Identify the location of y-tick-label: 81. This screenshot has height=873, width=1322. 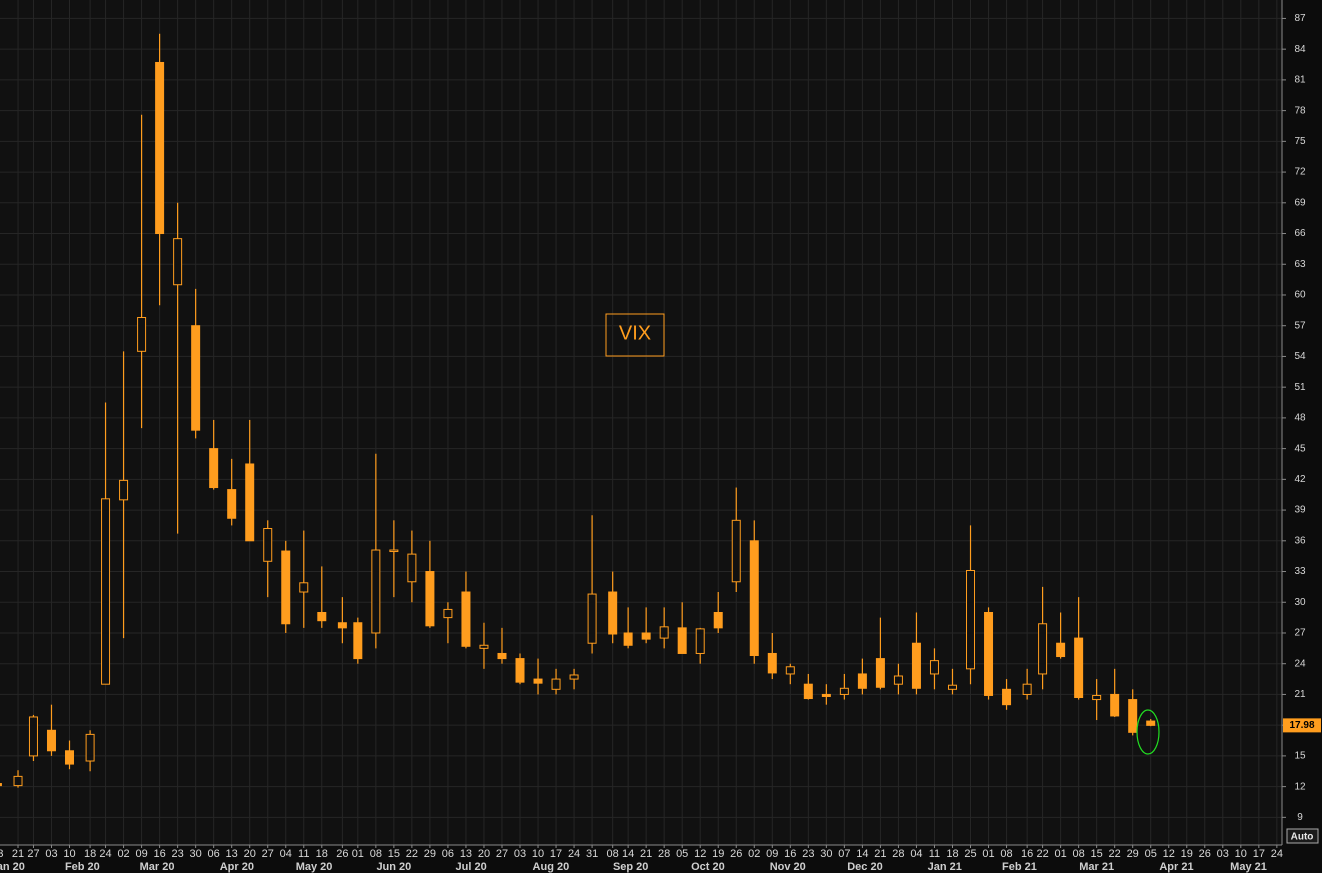
(1300, 80).